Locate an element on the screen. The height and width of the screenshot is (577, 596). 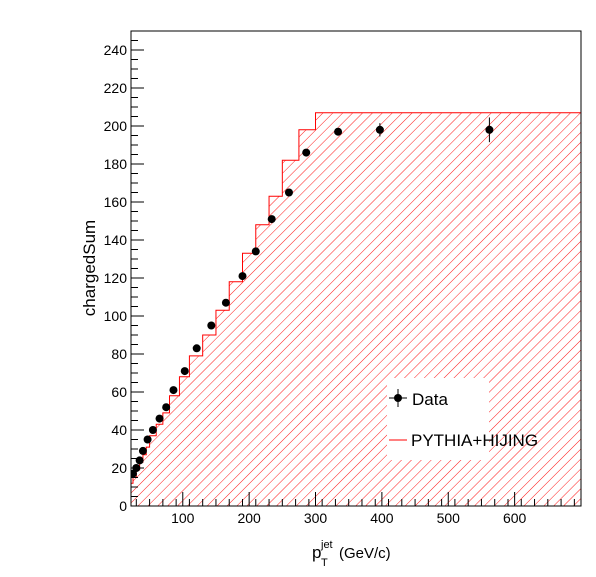
y-tick-label: 120 is located at coordinates (116, 278).